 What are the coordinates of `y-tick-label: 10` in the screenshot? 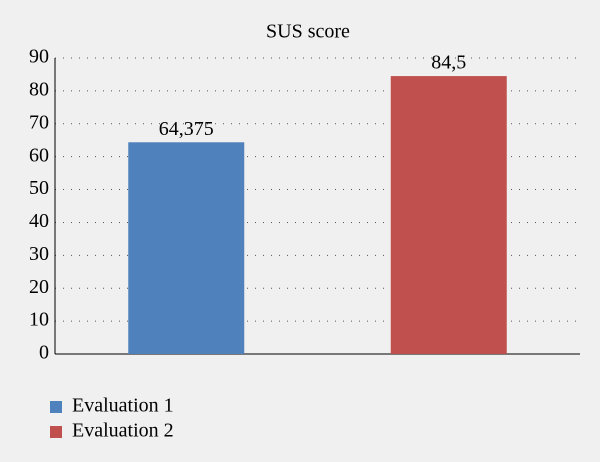 It's located at (39, 320).